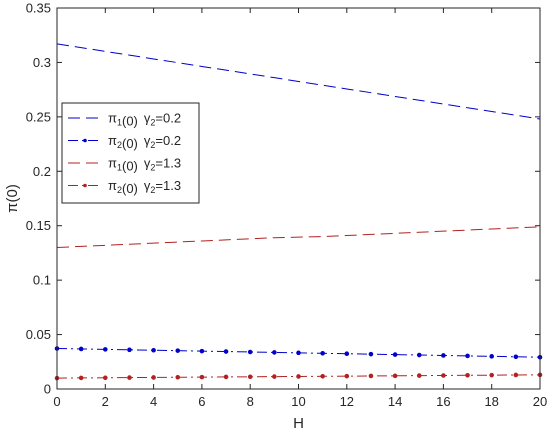 This screenshot has height=435, width=550. I want to click on legend-entry-label: π2(0) γ2=1.3, so click(144, 187).